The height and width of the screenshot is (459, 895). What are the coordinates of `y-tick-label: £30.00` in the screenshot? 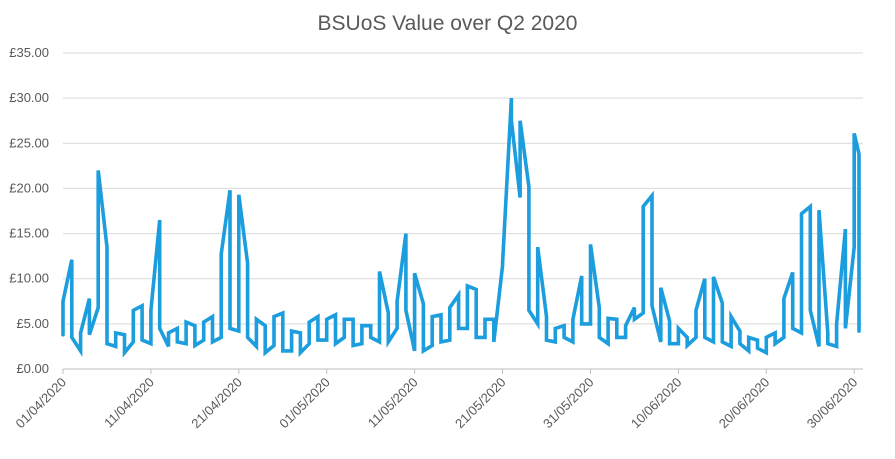 It's located at (29, 97).